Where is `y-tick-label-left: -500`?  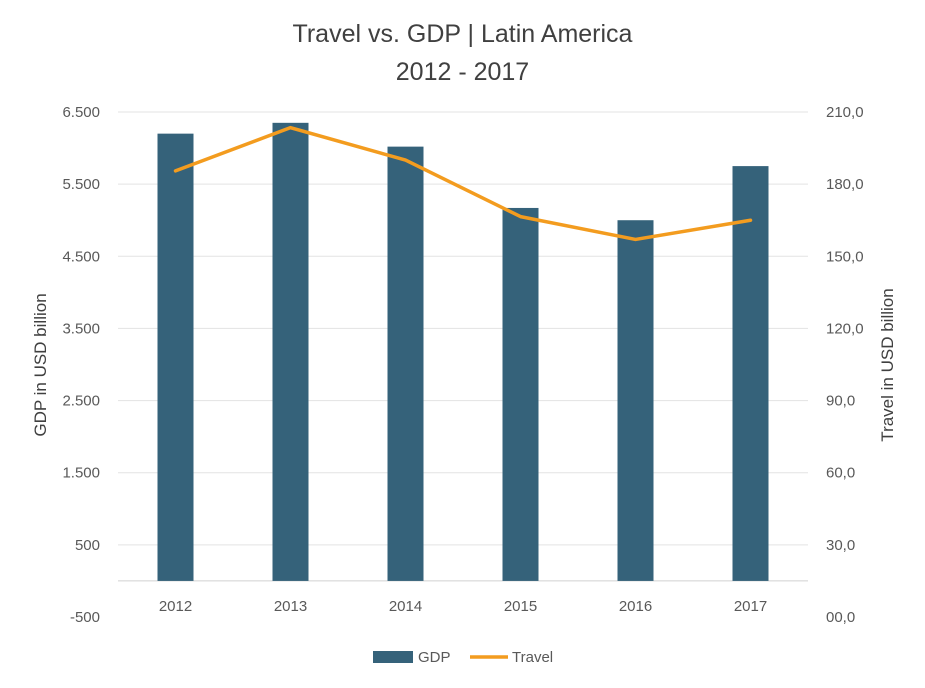
y-tick-label-left: -500 is located at coordinates (85, 617).